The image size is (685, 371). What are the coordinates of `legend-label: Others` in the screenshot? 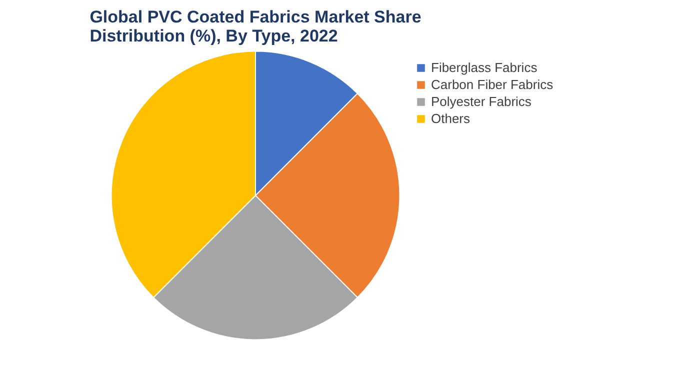 It's located at (450, 118).